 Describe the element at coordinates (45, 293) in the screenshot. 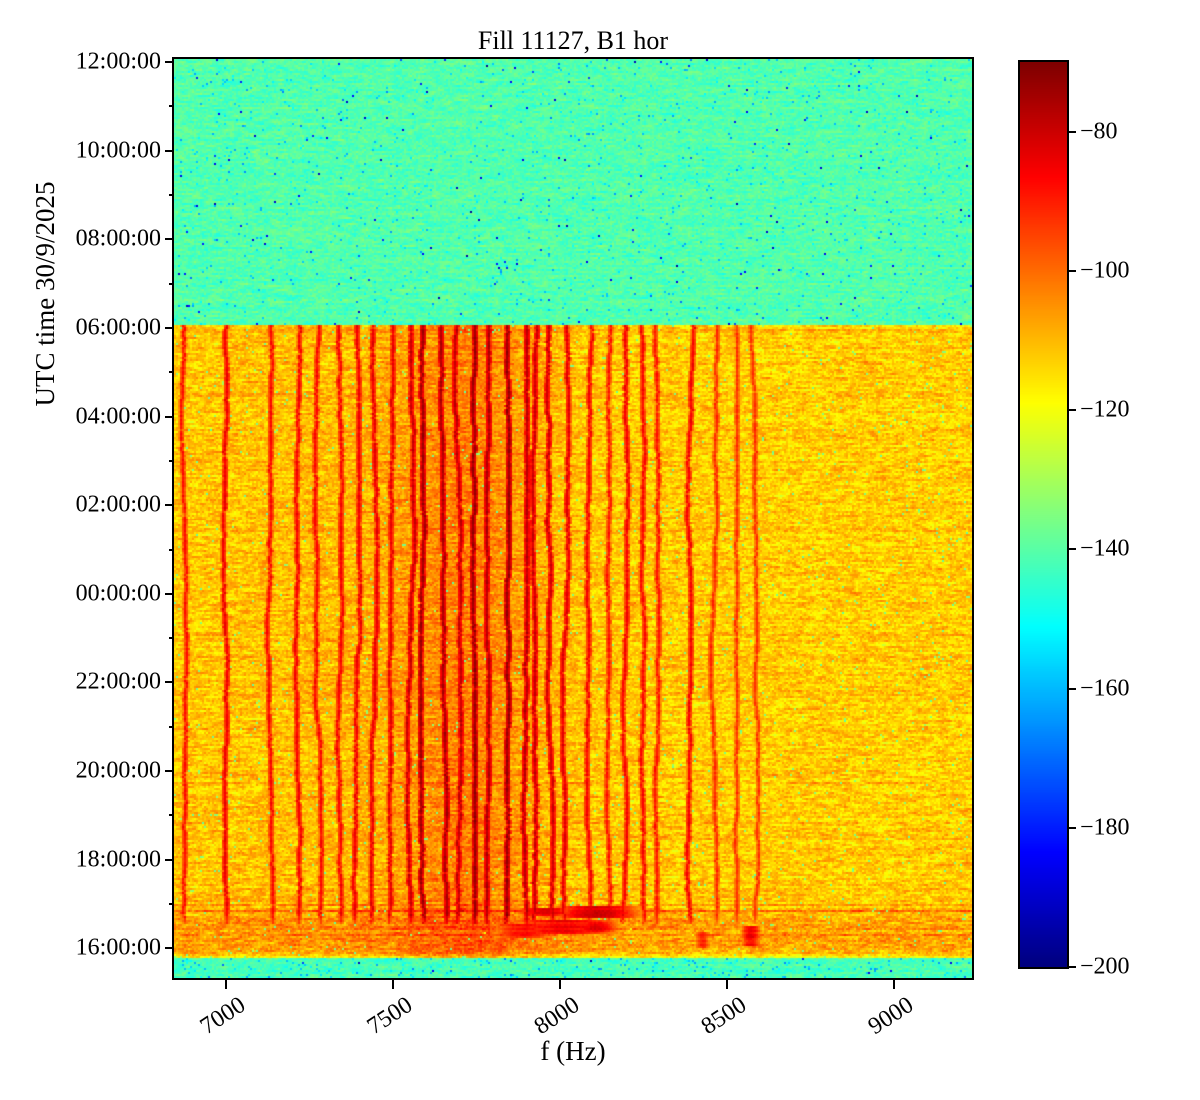

I see `y-axis-label: UTC time 30/9/2025` at that location.